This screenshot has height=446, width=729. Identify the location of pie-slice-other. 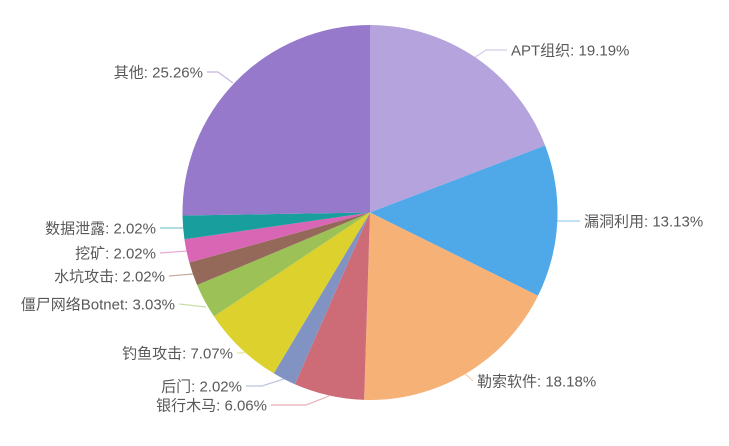
(276, 120).